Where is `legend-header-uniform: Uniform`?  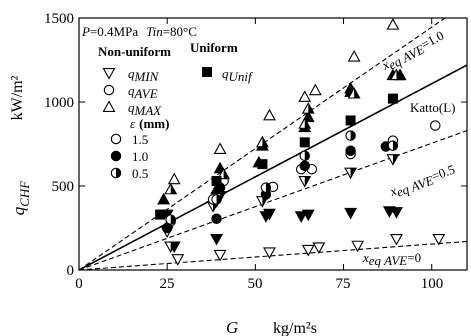 legend-header-uniform: Uniform is located at coordinates (214, 47).